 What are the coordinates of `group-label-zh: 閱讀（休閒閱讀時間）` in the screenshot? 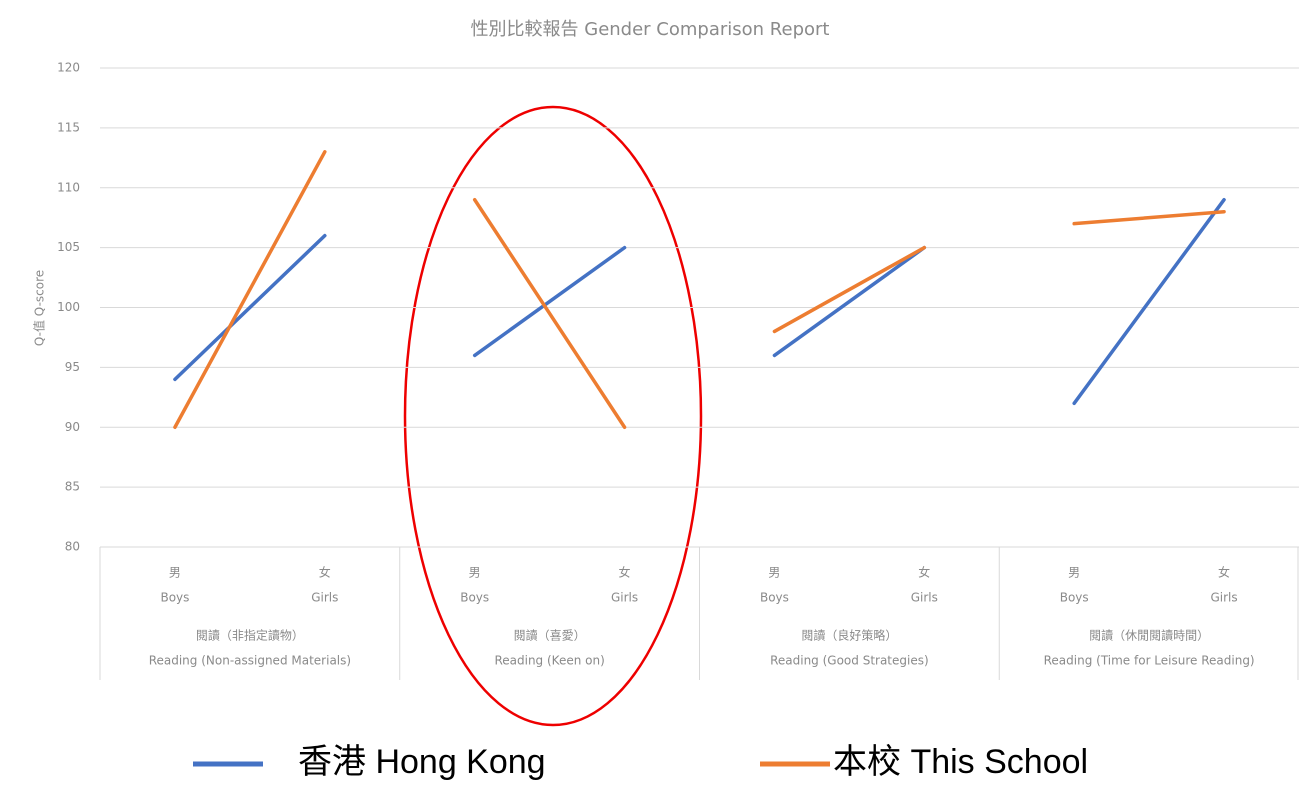 It's located at (1149, 636).